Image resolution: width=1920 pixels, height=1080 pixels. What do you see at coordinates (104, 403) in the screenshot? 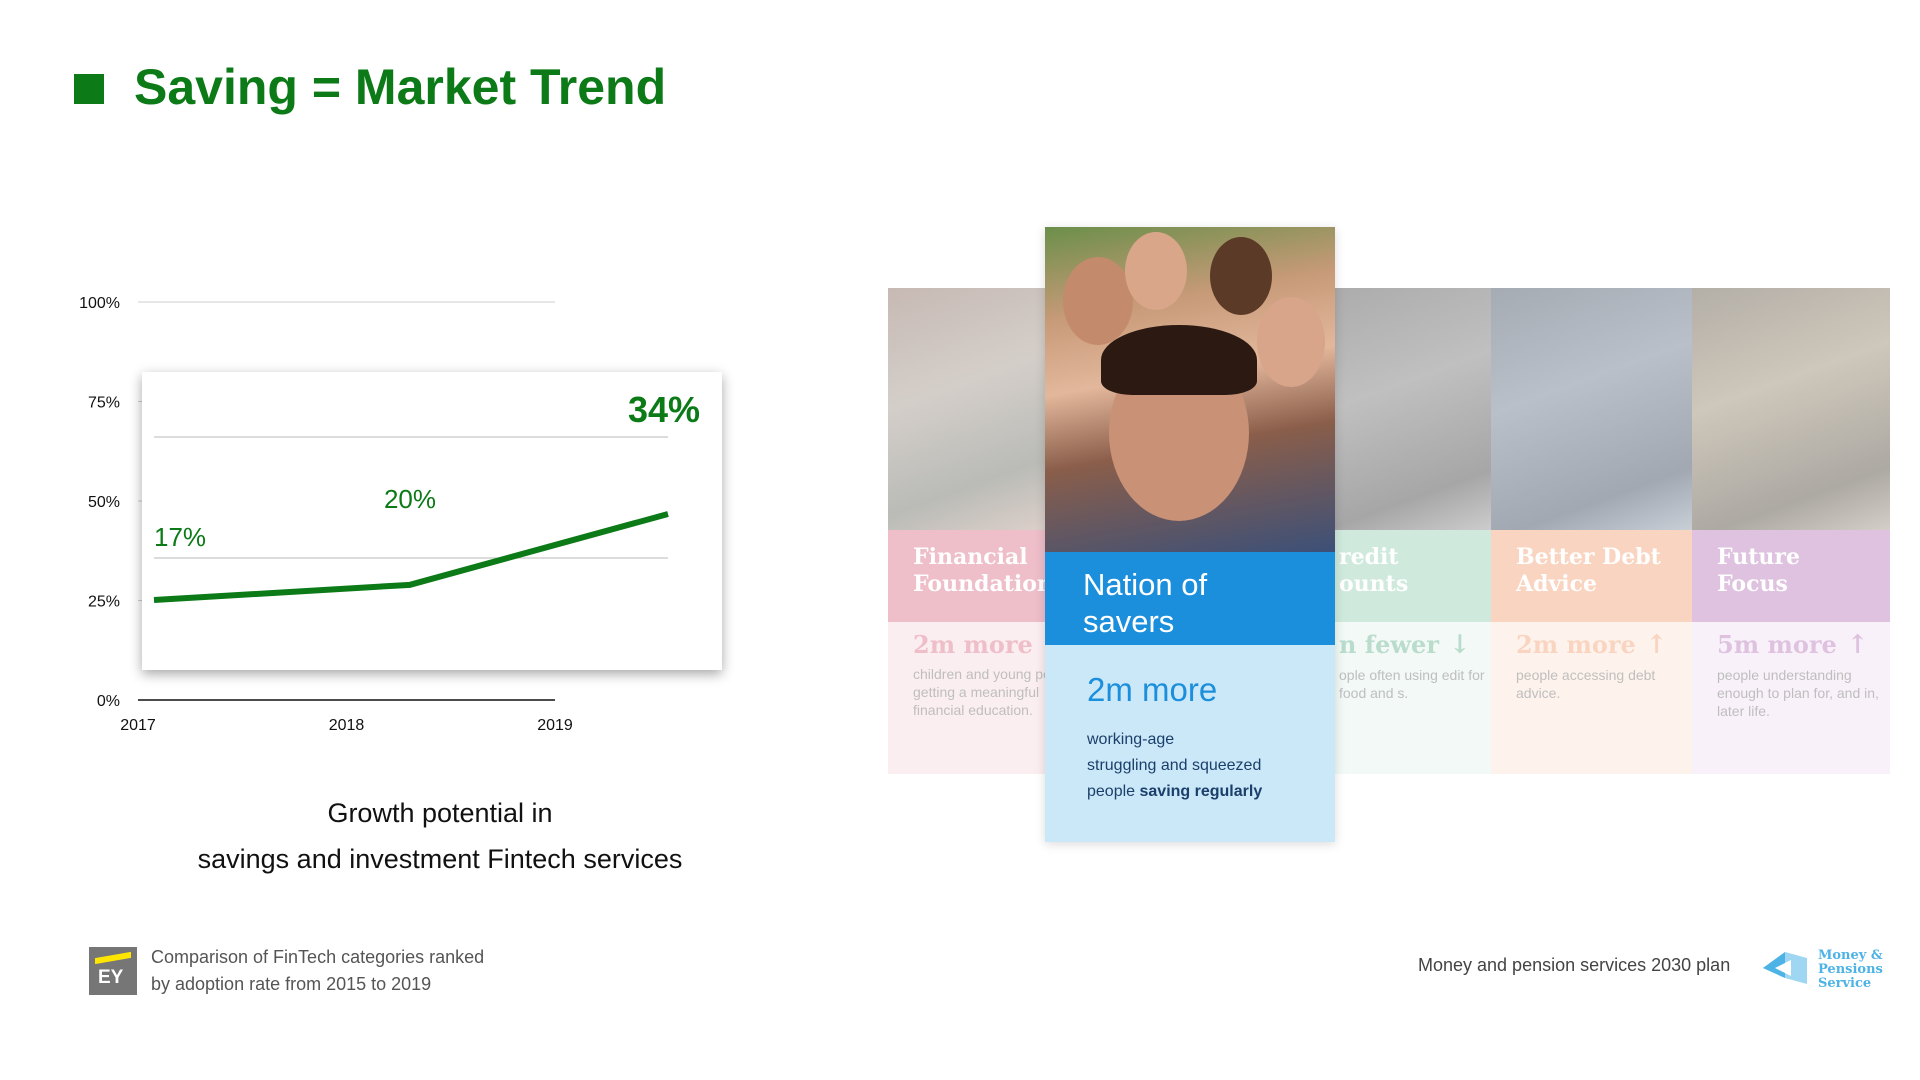
I see `y-tick-label: 75%` at bounding box center [104, 403].